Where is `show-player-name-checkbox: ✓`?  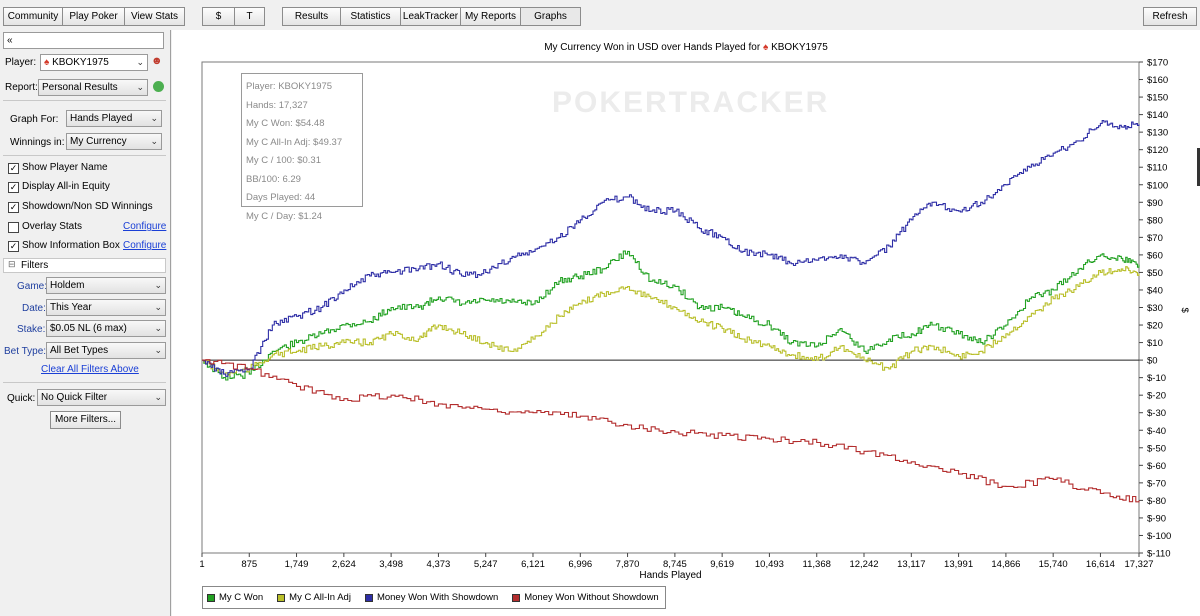
show-player-name-checkbox: ✓ is located at coordinates (13, 168).